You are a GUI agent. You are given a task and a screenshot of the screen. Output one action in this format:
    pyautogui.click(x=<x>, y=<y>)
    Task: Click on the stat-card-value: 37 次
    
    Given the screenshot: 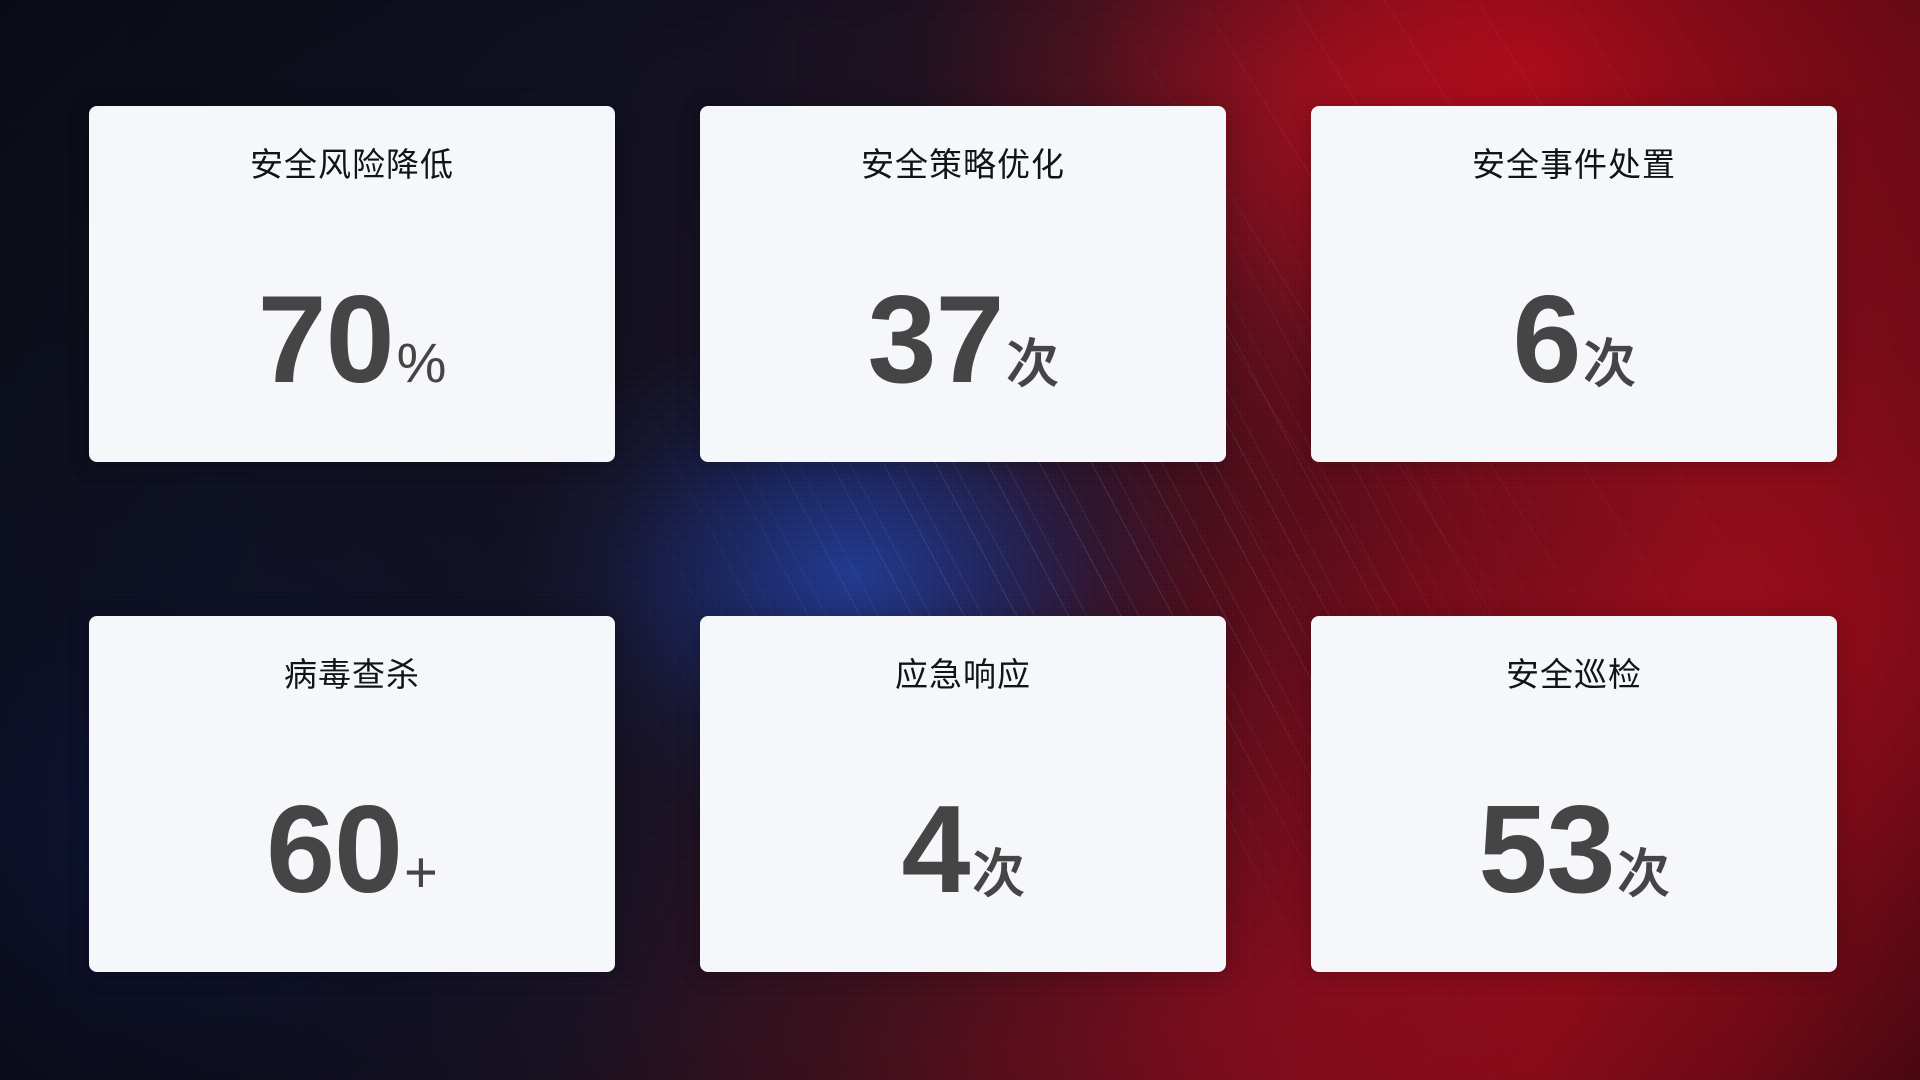 What is the action you would take?
    pyautogui.click(x=963, y=340)
    